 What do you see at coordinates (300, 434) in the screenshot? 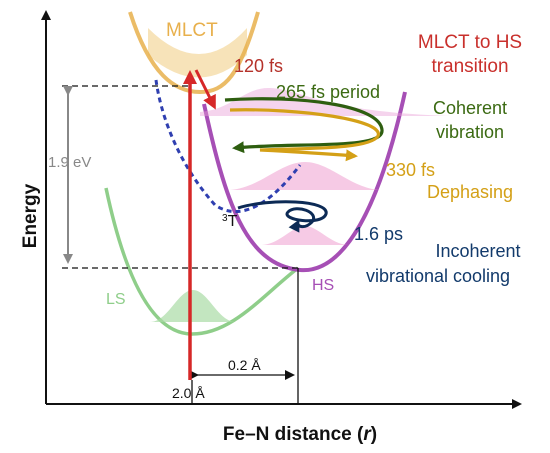
I see `x-axis-label: Fe–N distance (r)` at bounding box center [300, 434].